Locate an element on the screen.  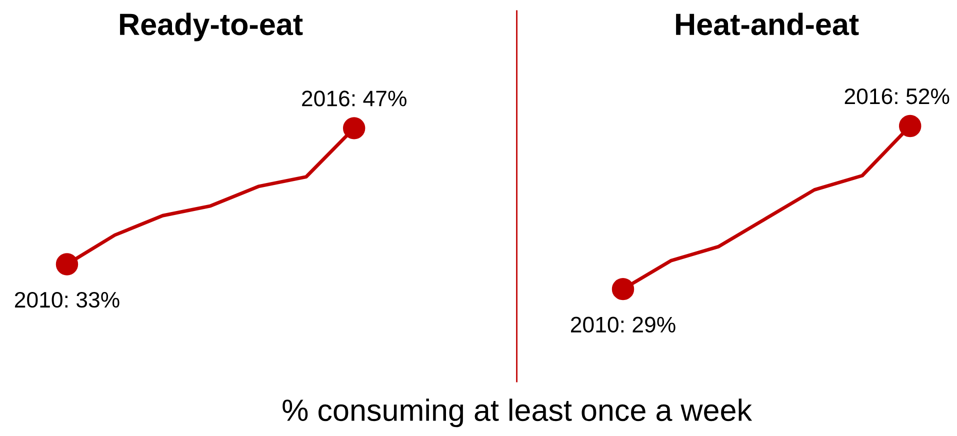
data-label: 2016: 47% is located at coordinates (354, 98).